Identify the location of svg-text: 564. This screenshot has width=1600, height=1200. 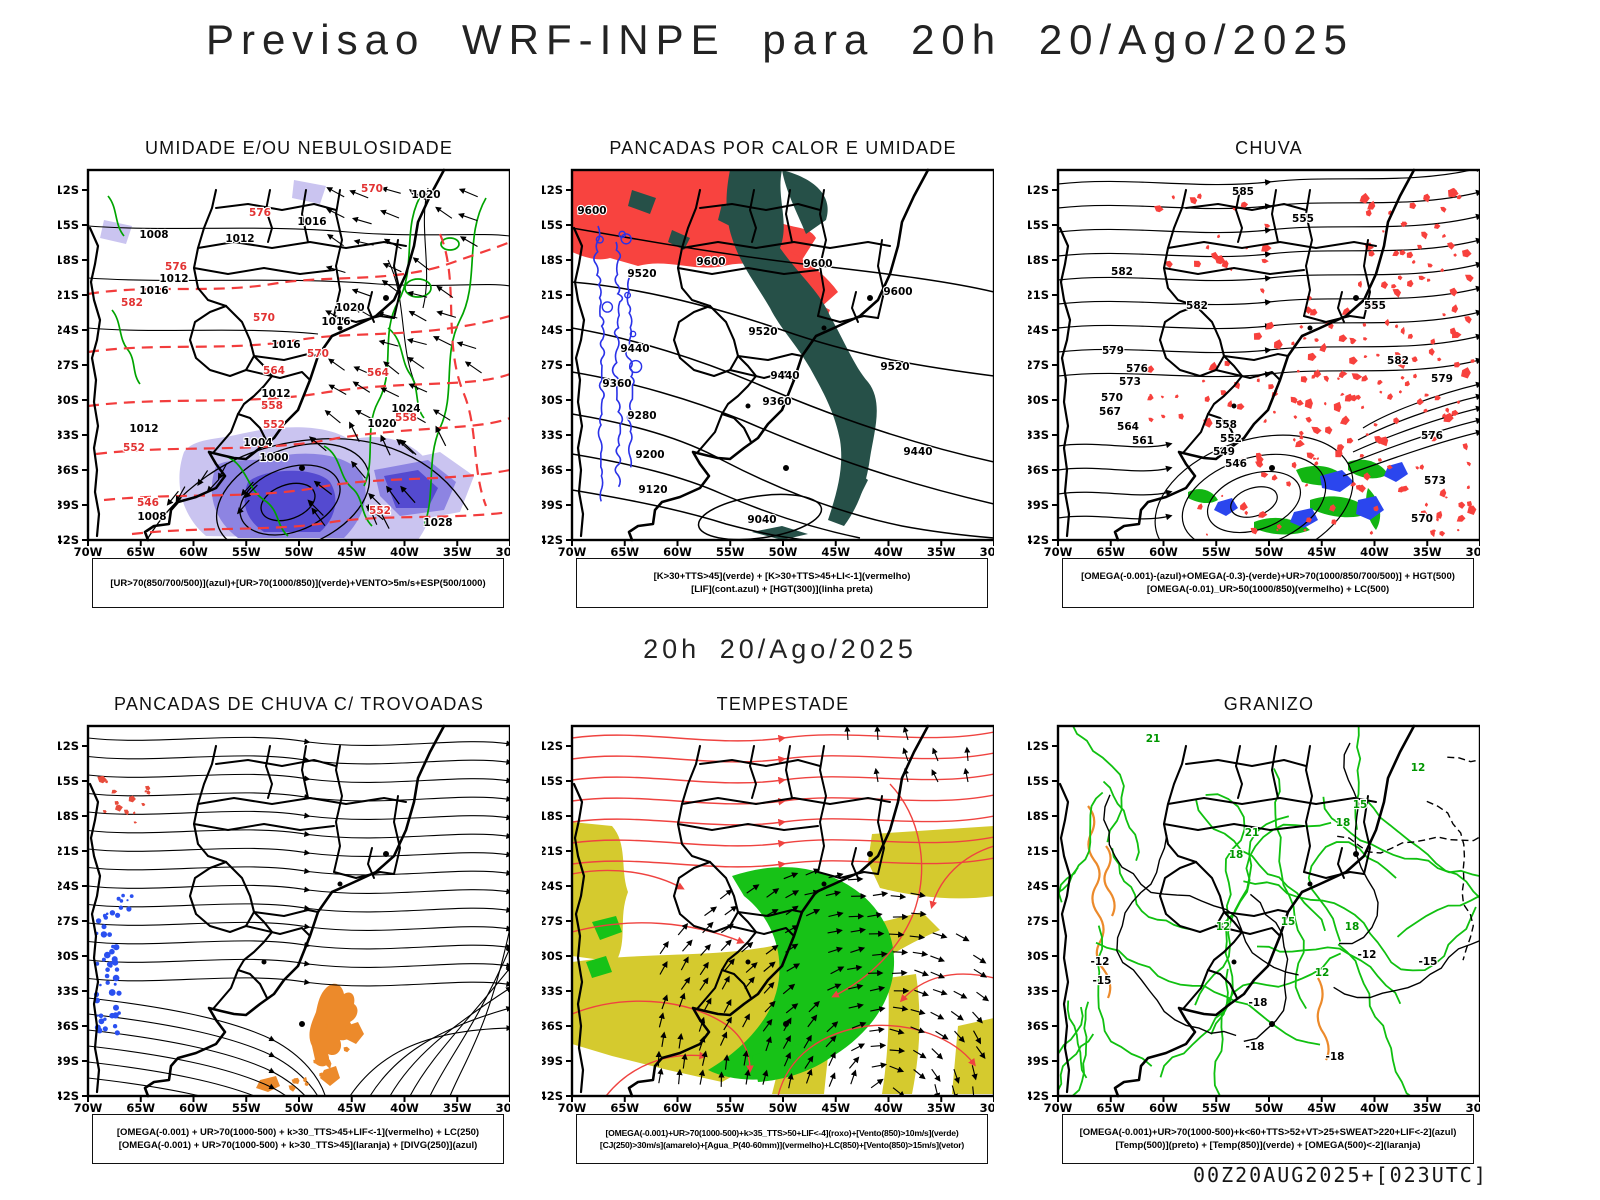
(1128, 427).